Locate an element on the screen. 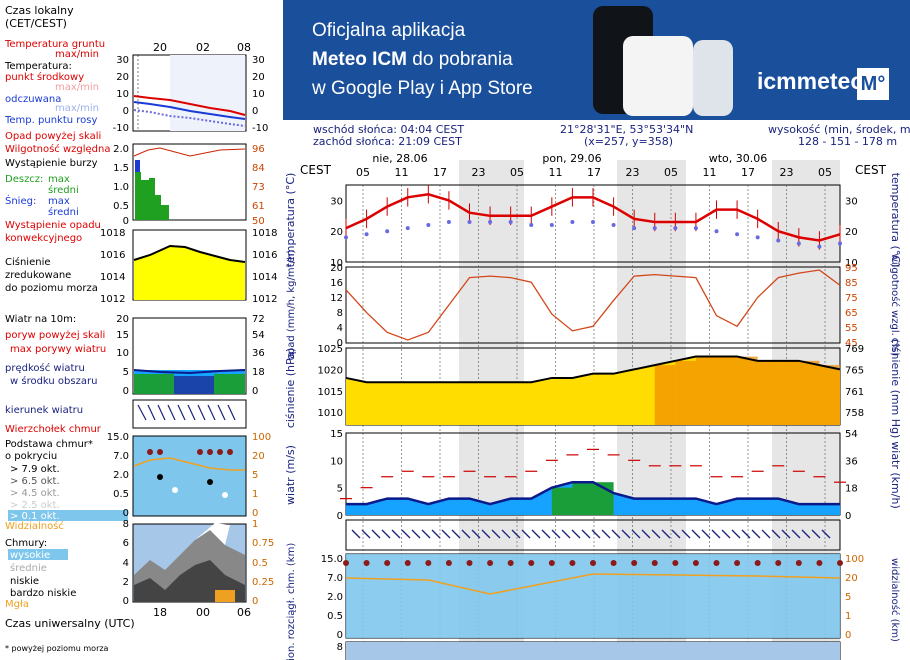 This screenshot has height=660, width=910. banner-app-name: Meteo ICM is located at coordinates (359, 59).